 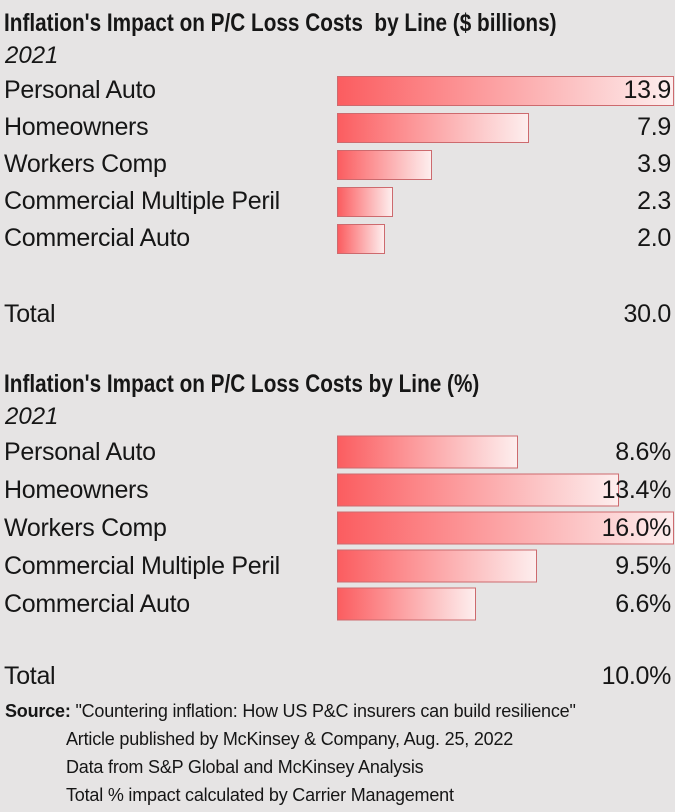 I want to click on value-label: 2.3, so click(x=654, y=201).